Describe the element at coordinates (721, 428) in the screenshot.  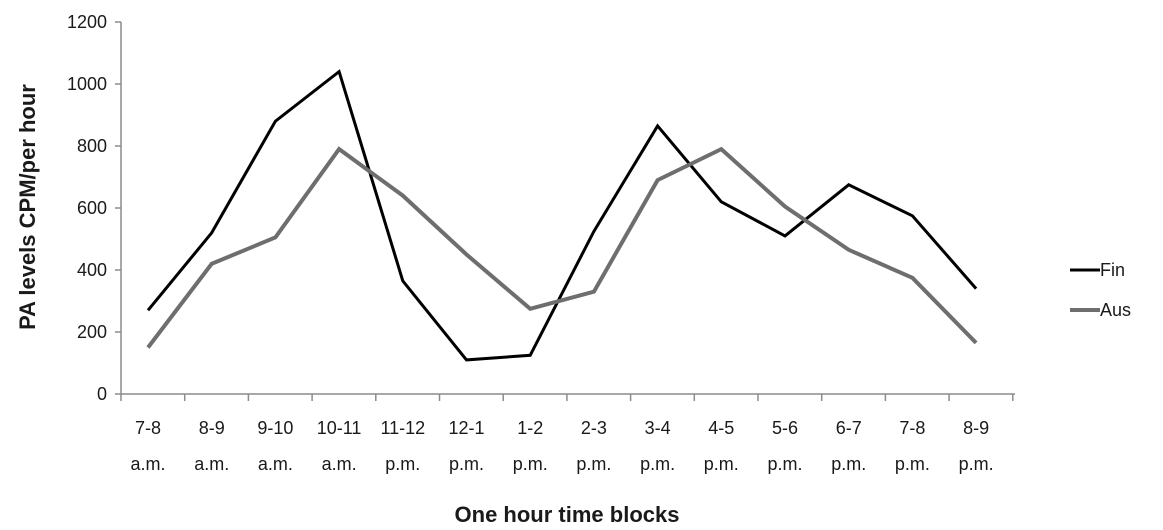
I see `x-tick-label: 4-5` at that location.